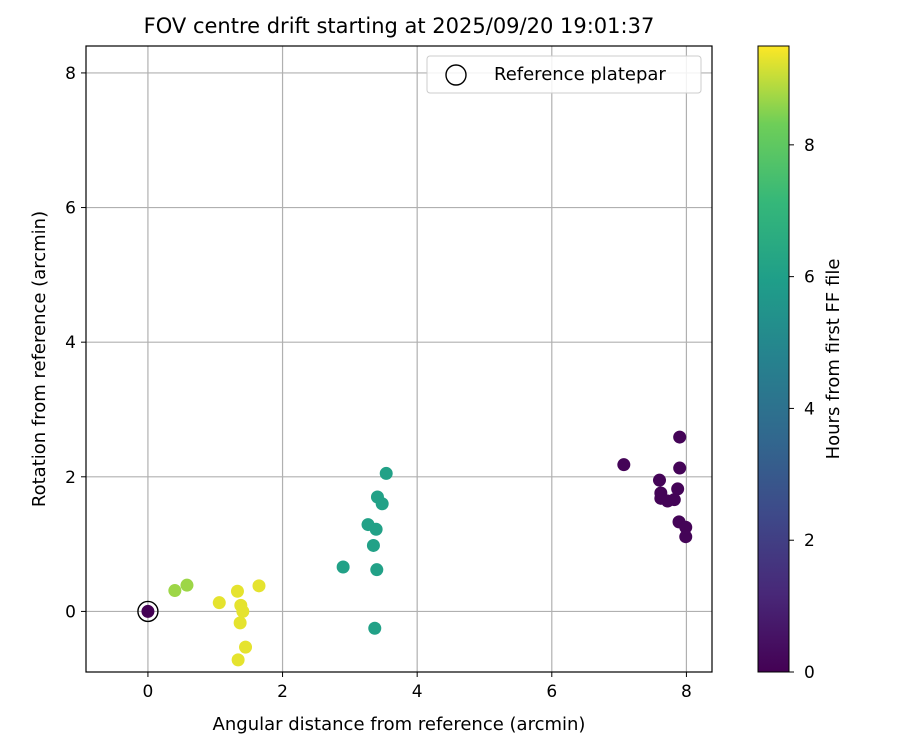  Describe the element at coordinates (809, 278) in the screenshot. I see `colorbar-tick-label: 6` at that location.